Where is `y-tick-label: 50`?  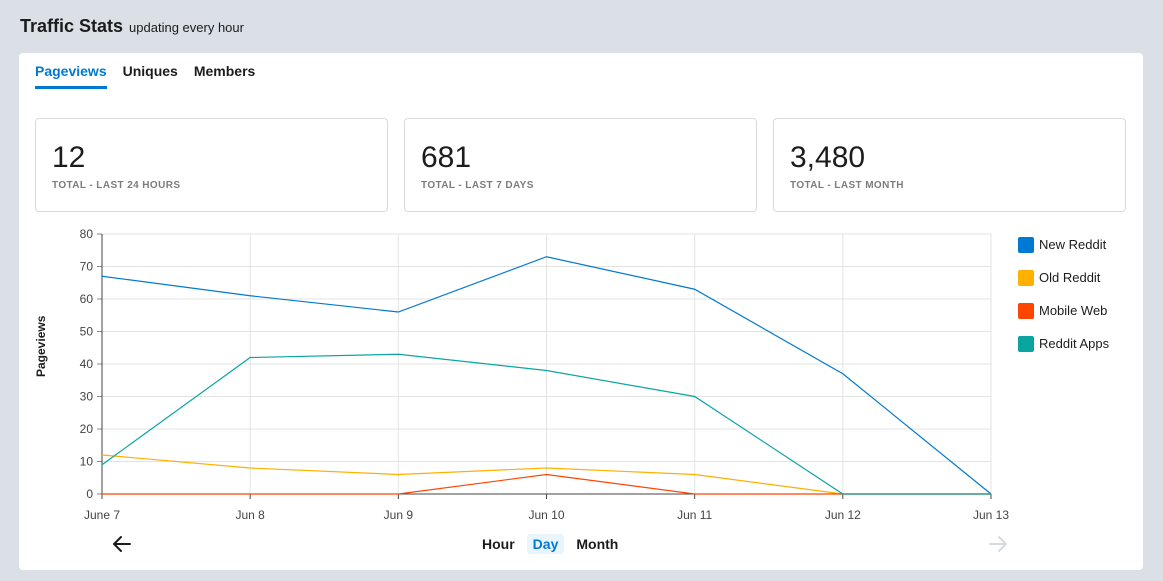
y-tick-label: 50 is located at coordinates (87, 332).